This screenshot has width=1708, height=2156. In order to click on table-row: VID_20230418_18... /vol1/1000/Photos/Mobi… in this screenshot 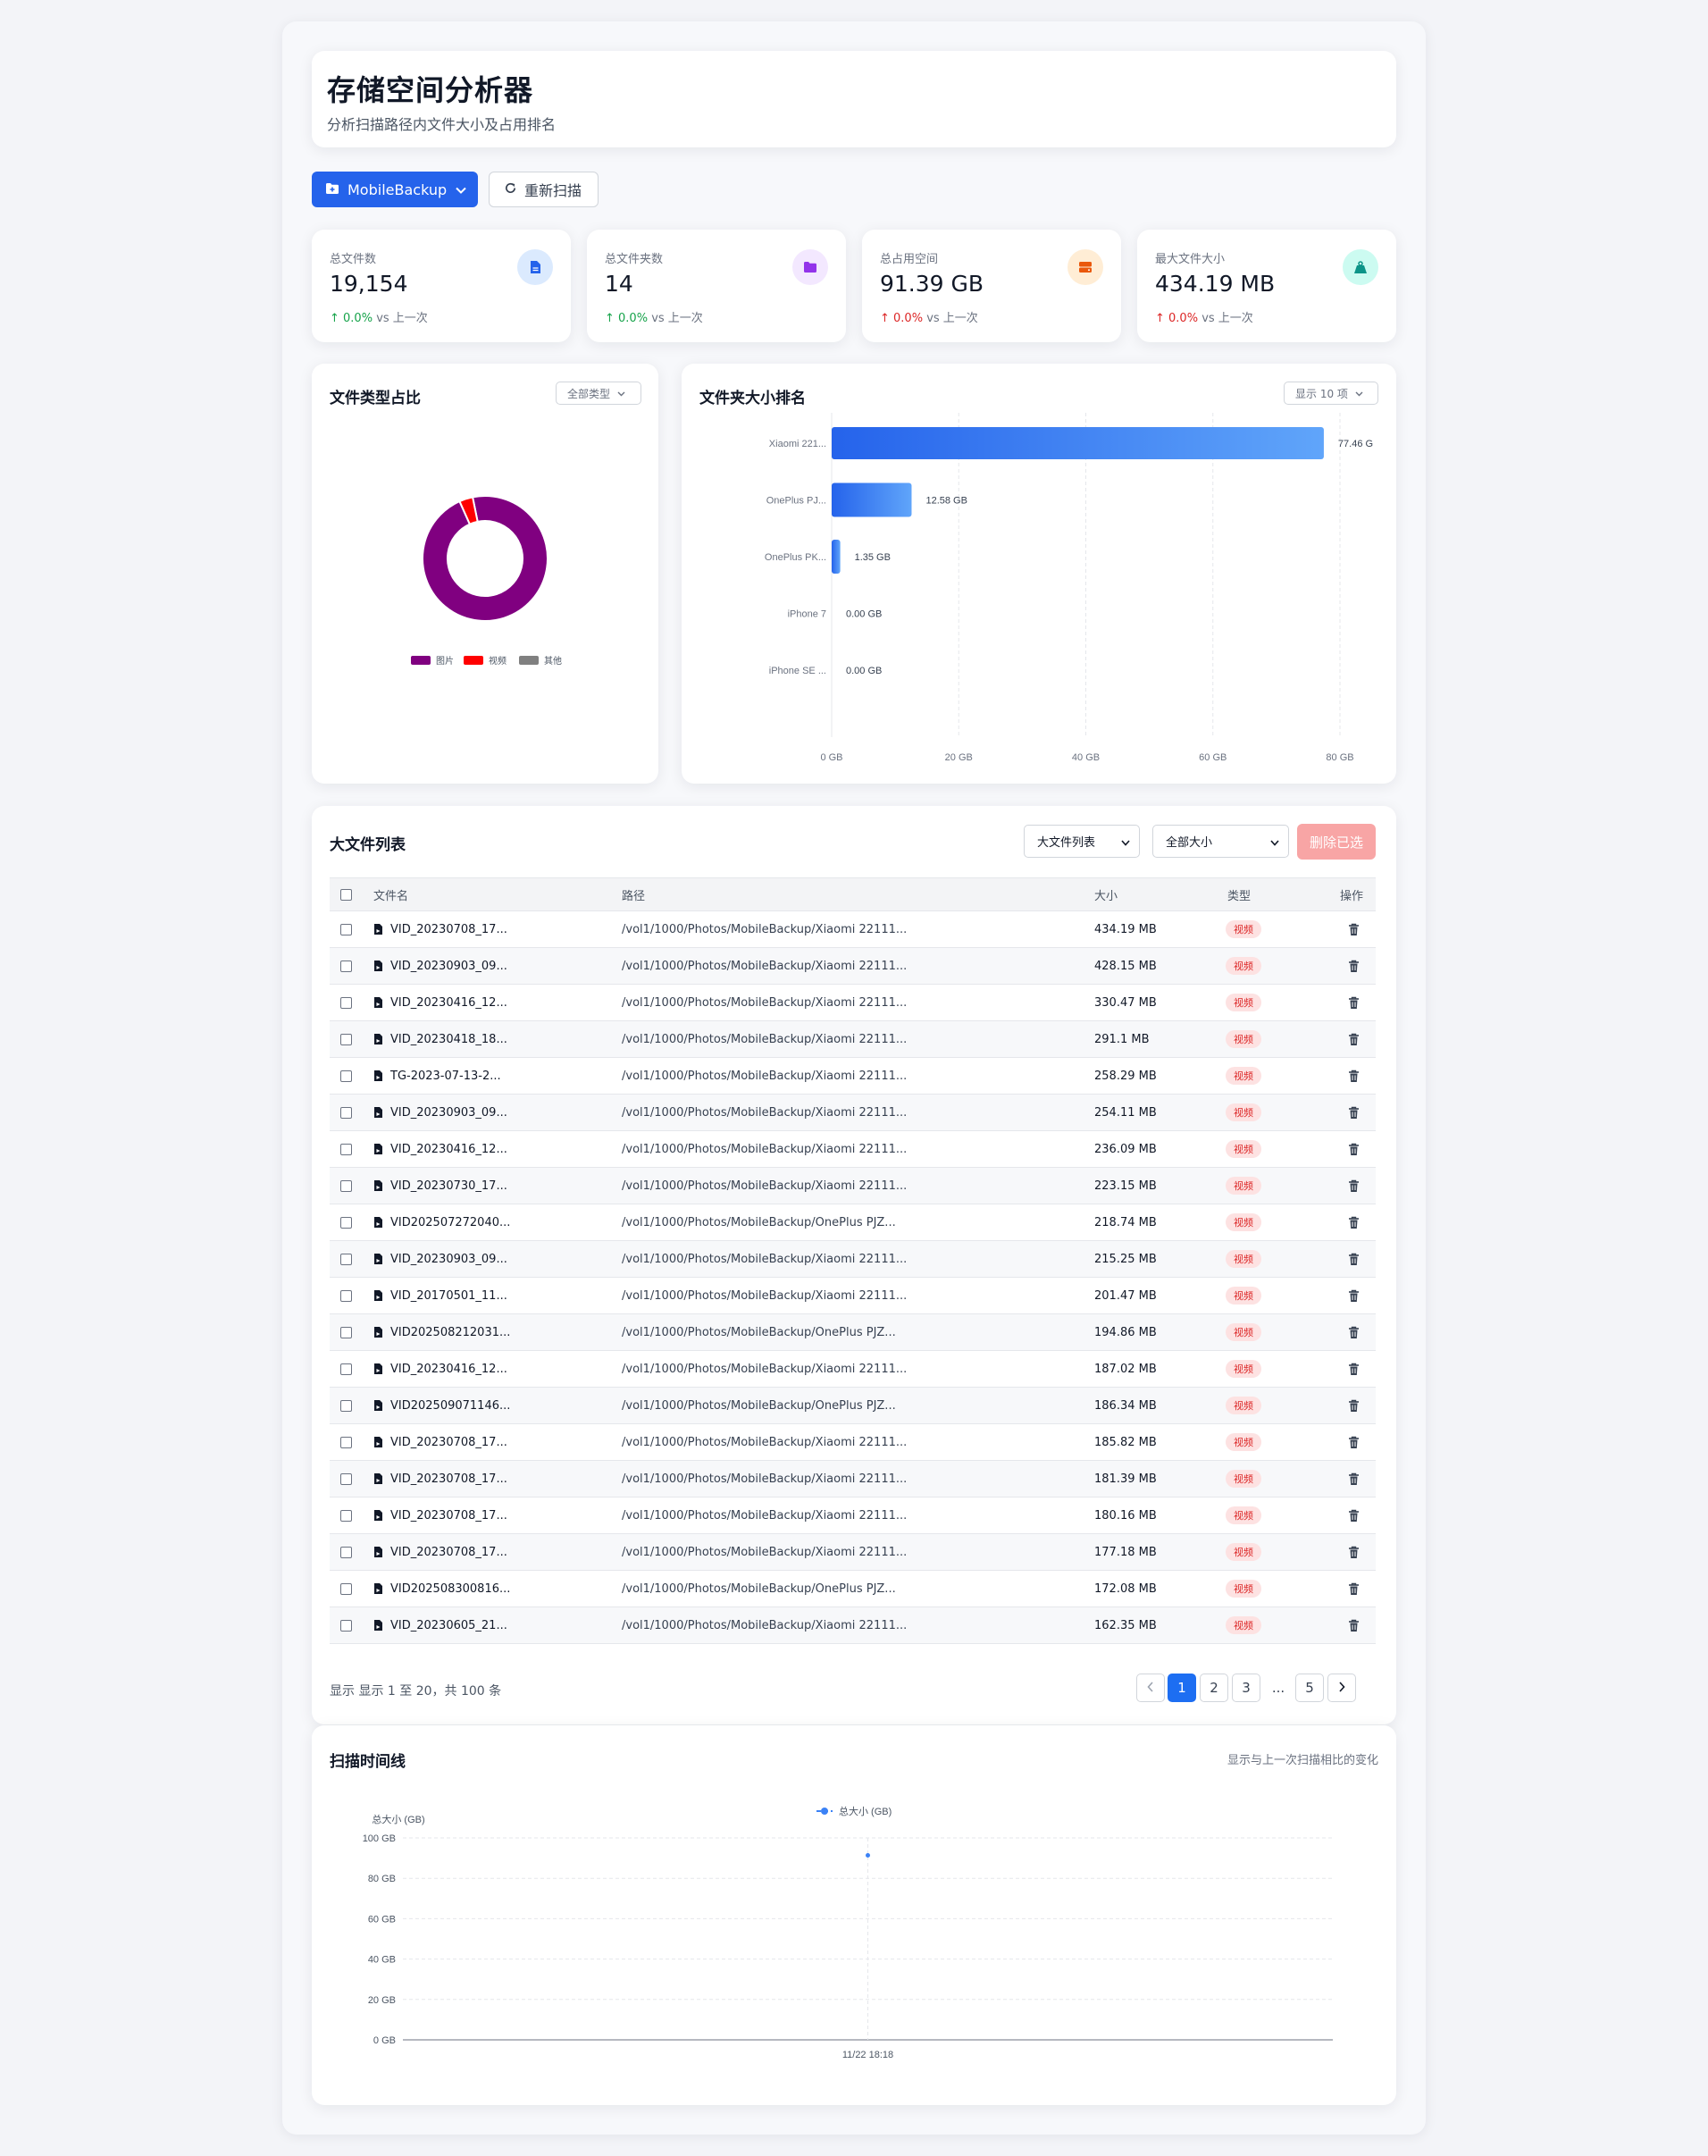, I will do `click(853, 1040)`.